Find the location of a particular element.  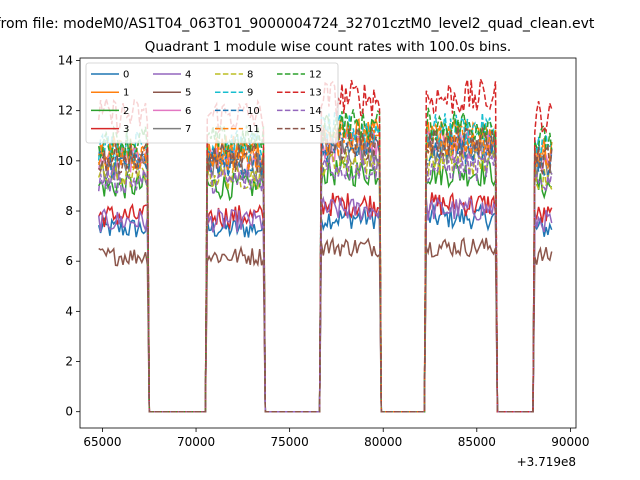

x-axis: 65000 70000 75000 80000 85000 90000 is located at coordinates (336, 438).